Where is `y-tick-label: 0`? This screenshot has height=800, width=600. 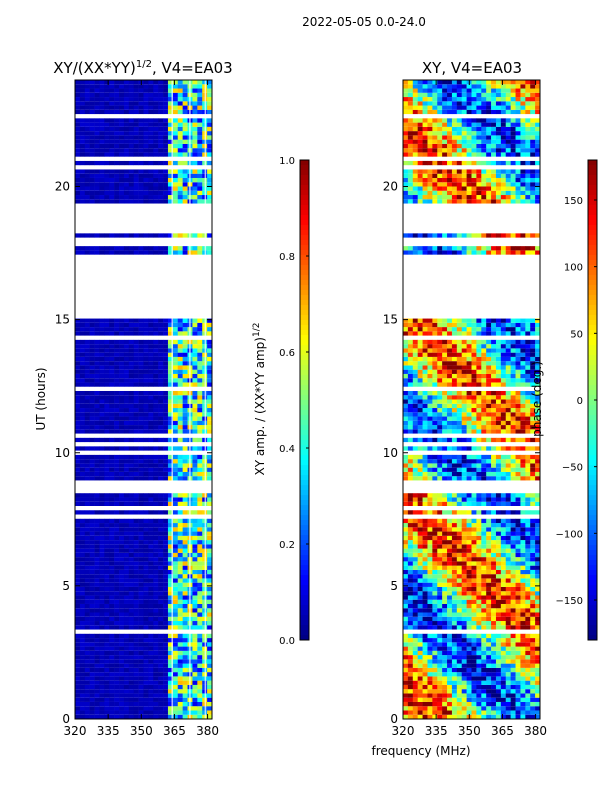 y-tick-label: 0 is located at coordinates (66, 719).